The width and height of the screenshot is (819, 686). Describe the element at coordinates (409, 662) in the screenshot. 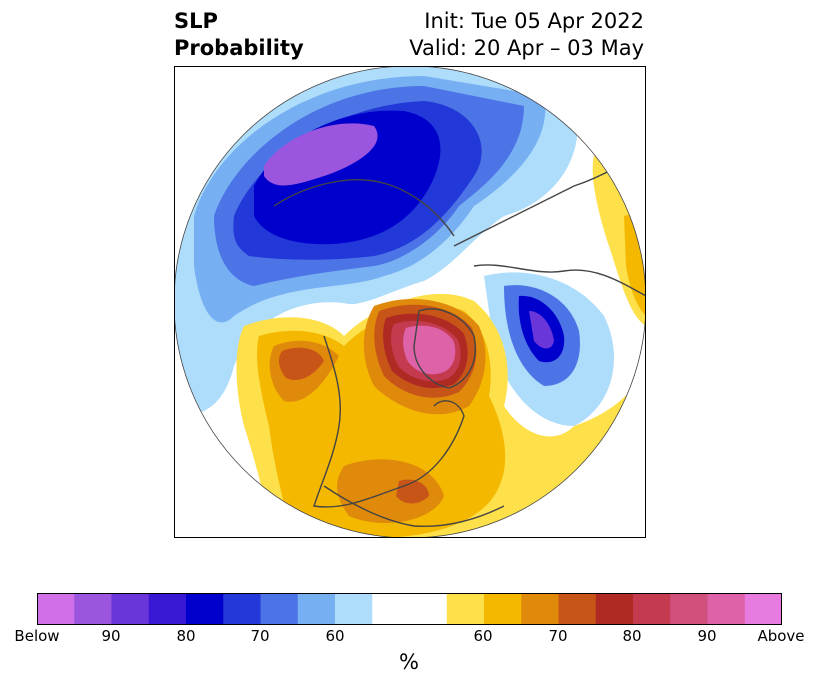

I see `colorbar-unit: %` at that location.